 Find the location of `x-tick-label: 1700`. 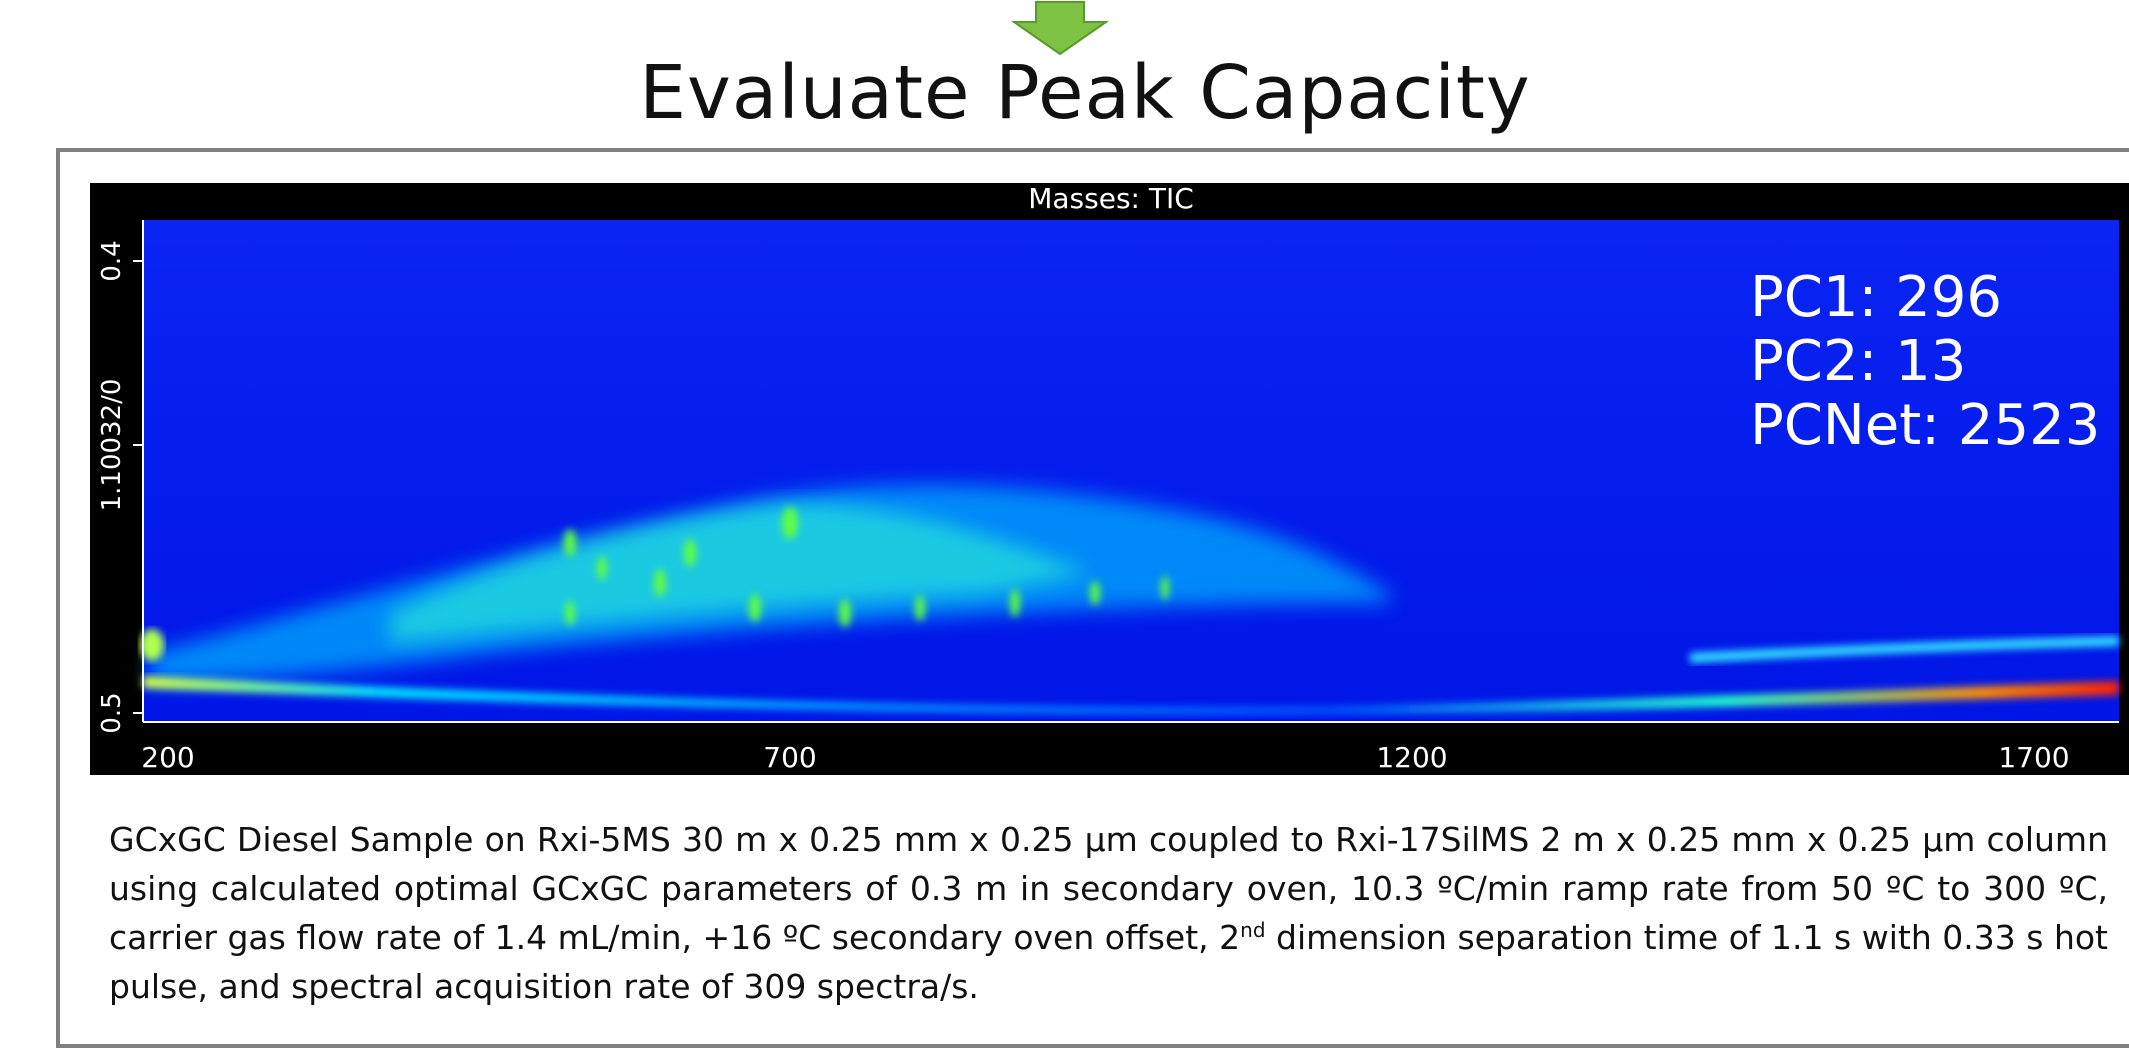

x-tick-label: 1700 is located at coordinates (2033, 757).